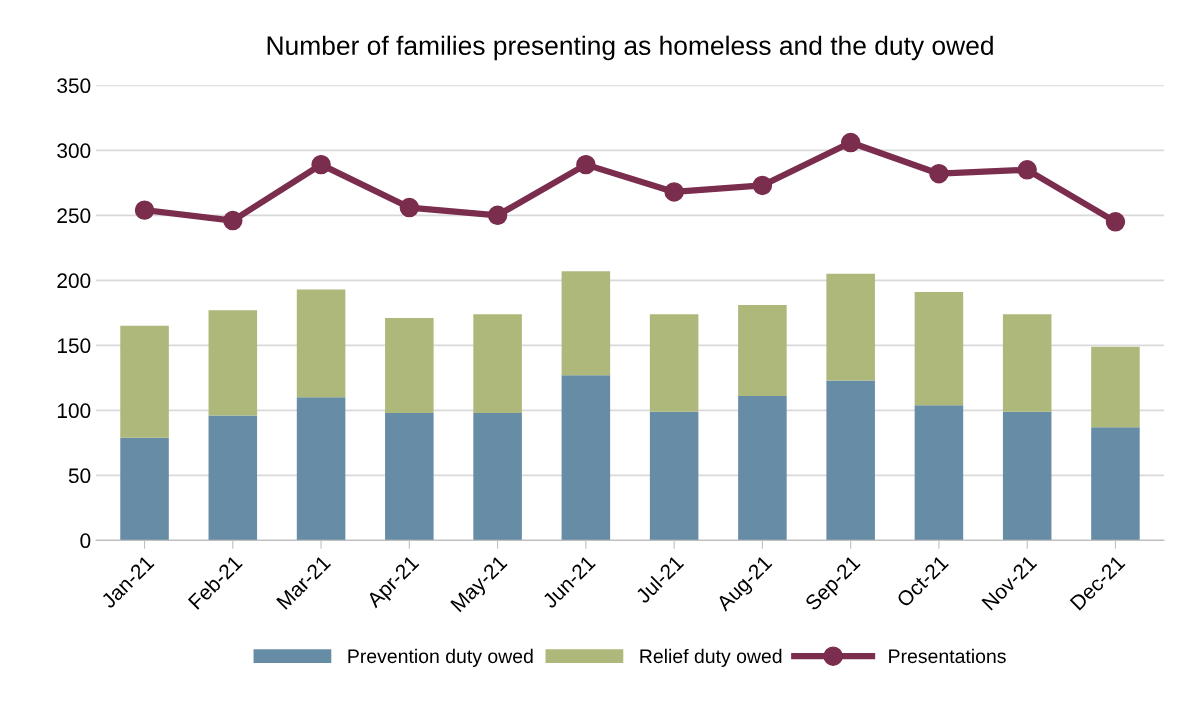 The image size is (1200, 711). Describe the element at coordinates (74, 346) in the screenshot. I see `y-tick-label: 150` at that location.